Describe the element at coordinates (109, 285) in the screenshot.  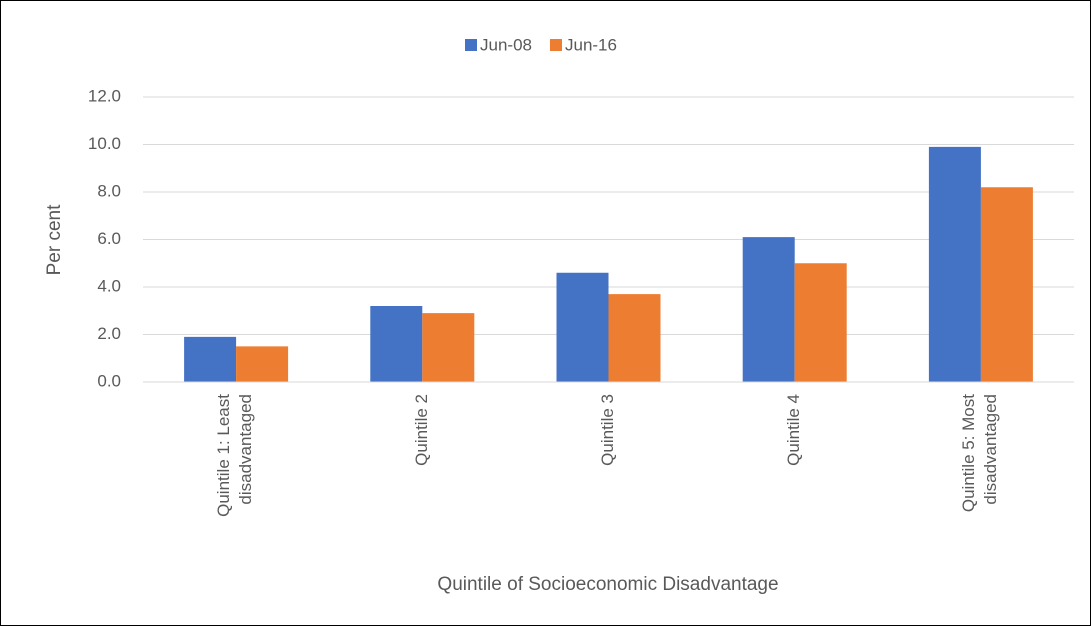
I see `y-tick-label: 4.0` at that location.